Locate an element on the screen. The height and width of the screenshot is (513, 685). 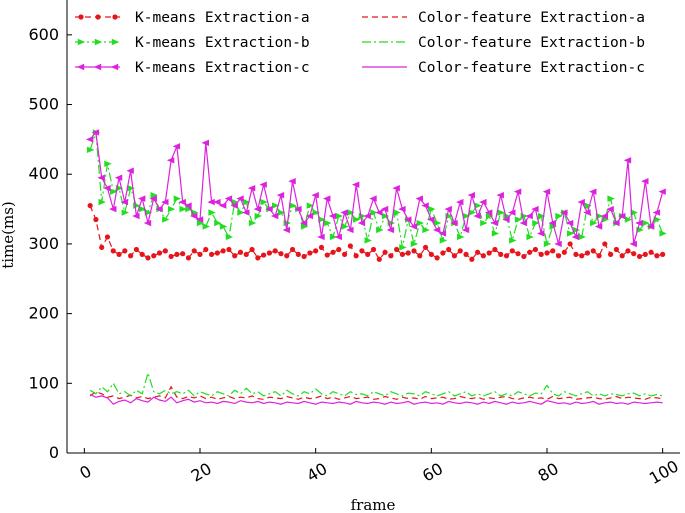
y-tick-label: 400 is located at coordinates (43, 173).